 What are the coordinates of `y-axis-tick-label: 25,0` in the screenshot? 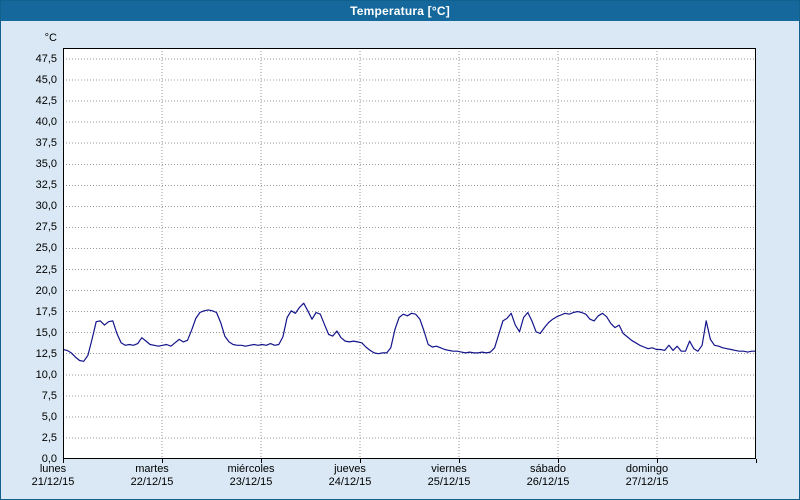 It's located at (46, 248).